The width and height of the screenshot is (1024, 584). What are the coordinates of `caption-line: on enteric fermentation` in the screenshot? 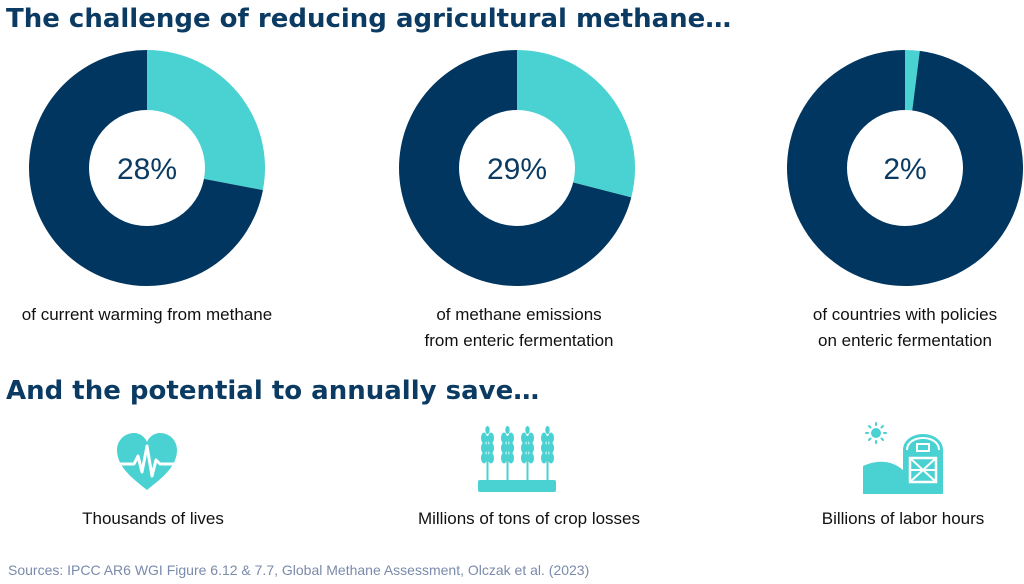 It's located at (905, 340).